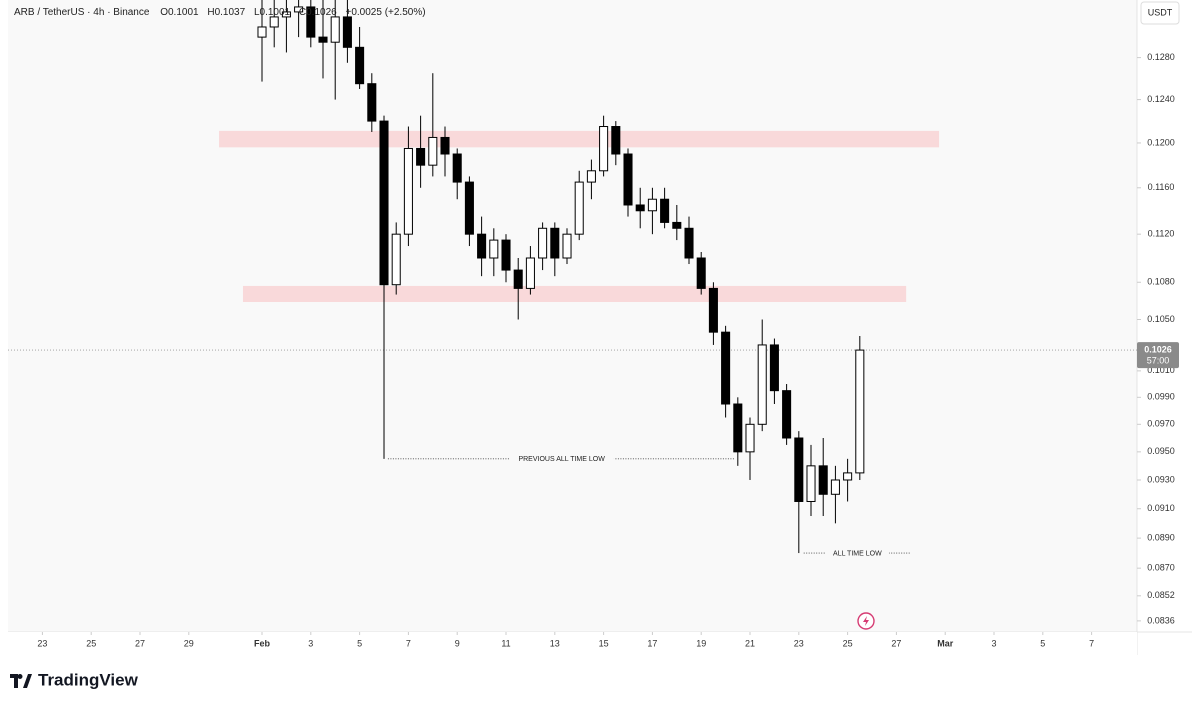 The image size is (1200, 710). I want to click on x-tick-label: 21, so click(750, 643).